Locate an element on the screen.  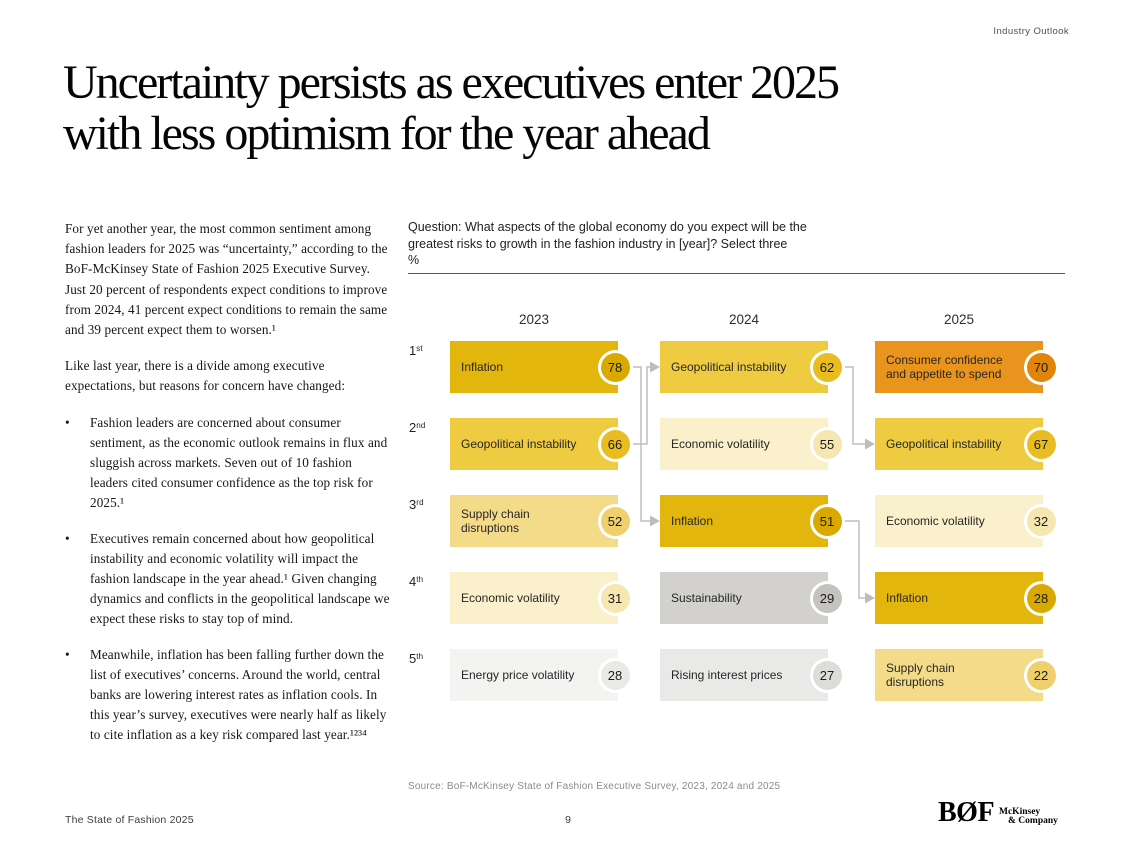
risk-value: 78 is located at coordinates (615, 367).